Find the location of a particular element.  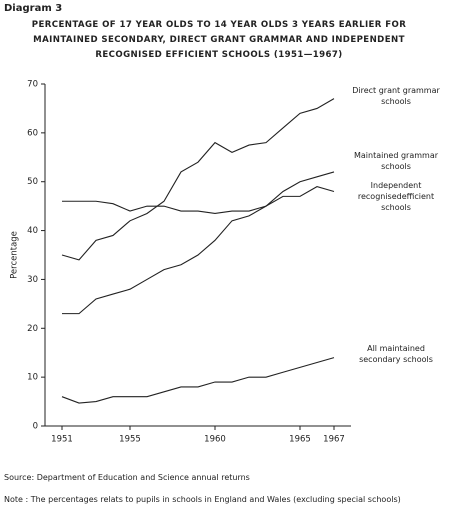

y-axis-label: Percentage is located at coordinates (15, 255).